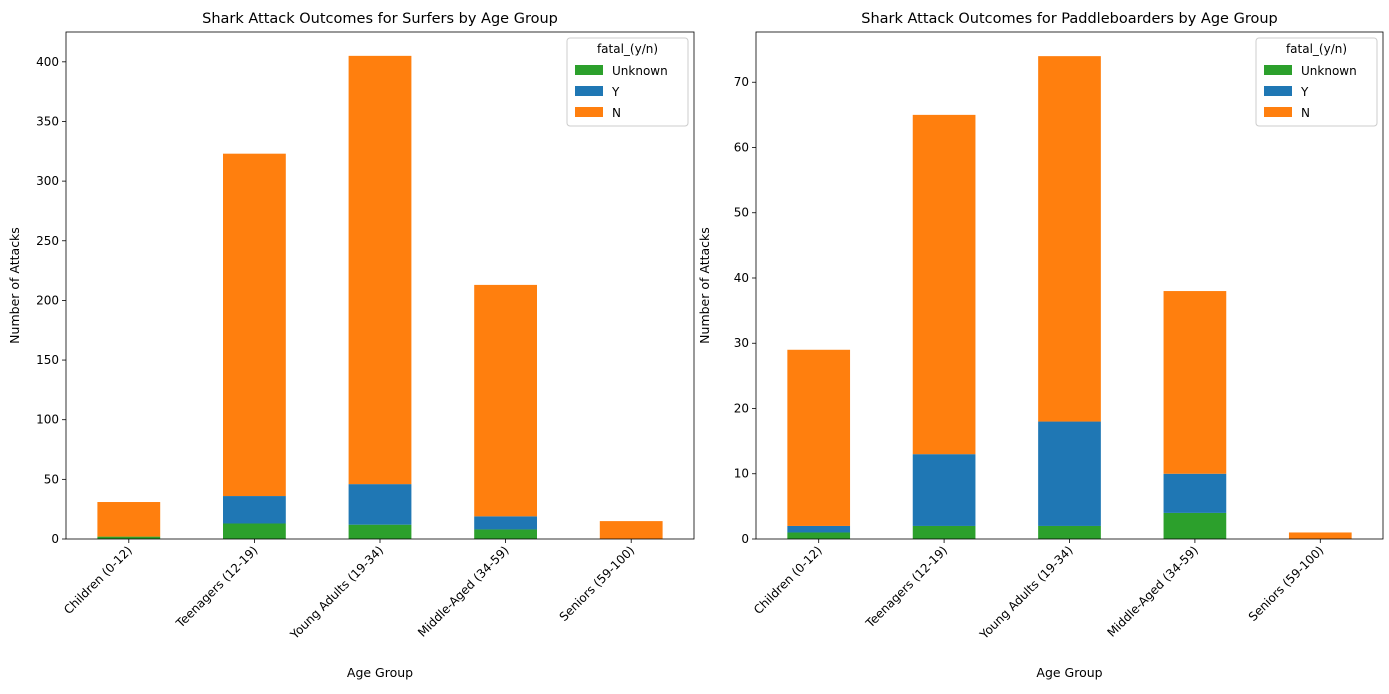 This screenshot has width=1389, height=694. I want to click on y-tick-label: 400, so click(47, 62).